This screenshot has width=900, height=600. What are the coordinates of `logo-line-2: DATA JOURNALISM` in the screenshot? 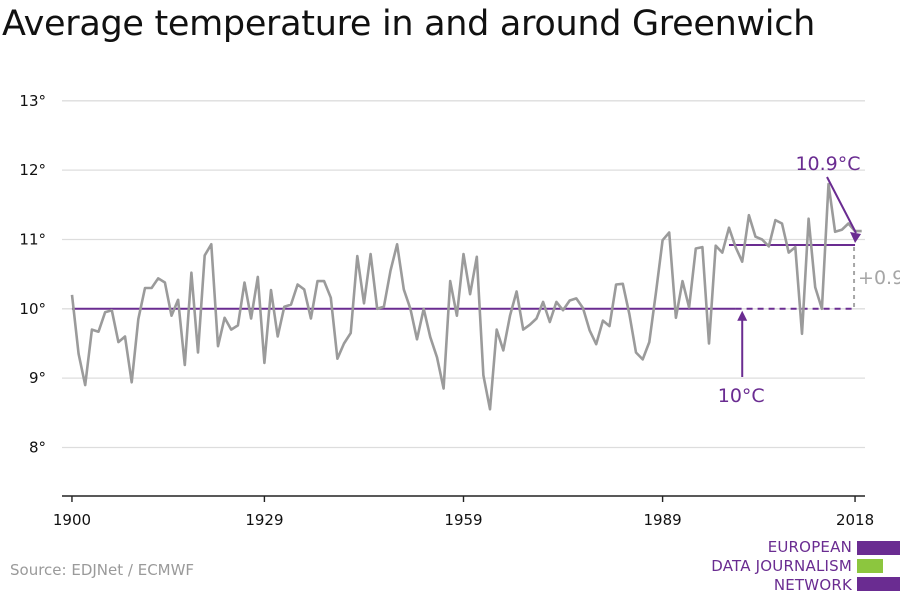 It's located at (781, 566).